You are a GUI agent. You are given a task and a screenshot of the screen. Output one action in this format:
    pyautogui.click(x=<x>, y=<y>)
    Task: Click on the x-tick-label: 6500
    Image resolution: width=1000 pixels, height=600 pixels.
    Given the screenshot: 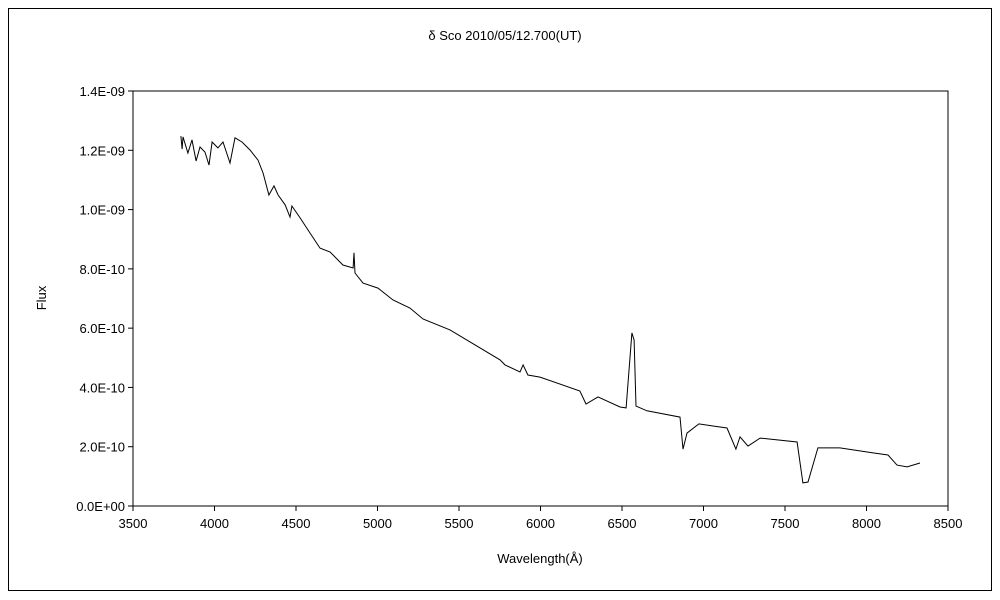 What is the action you would take?
    pyautogui.click(x=622, y=523)
    